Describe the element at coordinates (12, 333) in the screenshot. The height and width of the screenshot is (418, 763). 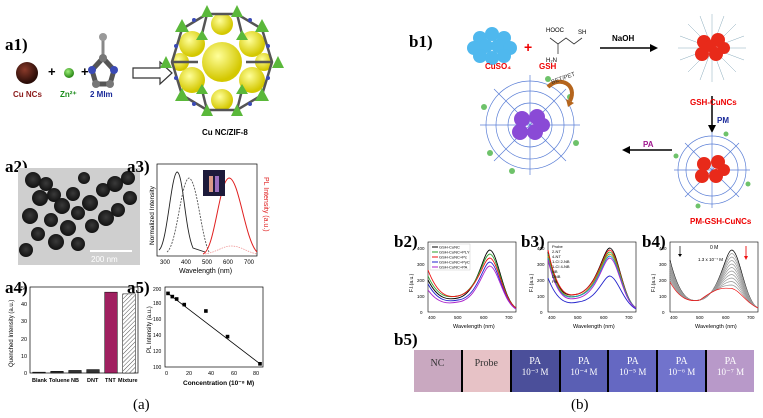
I see `a4-ylabel: Quenched Intensity (a.u.)` at that location.